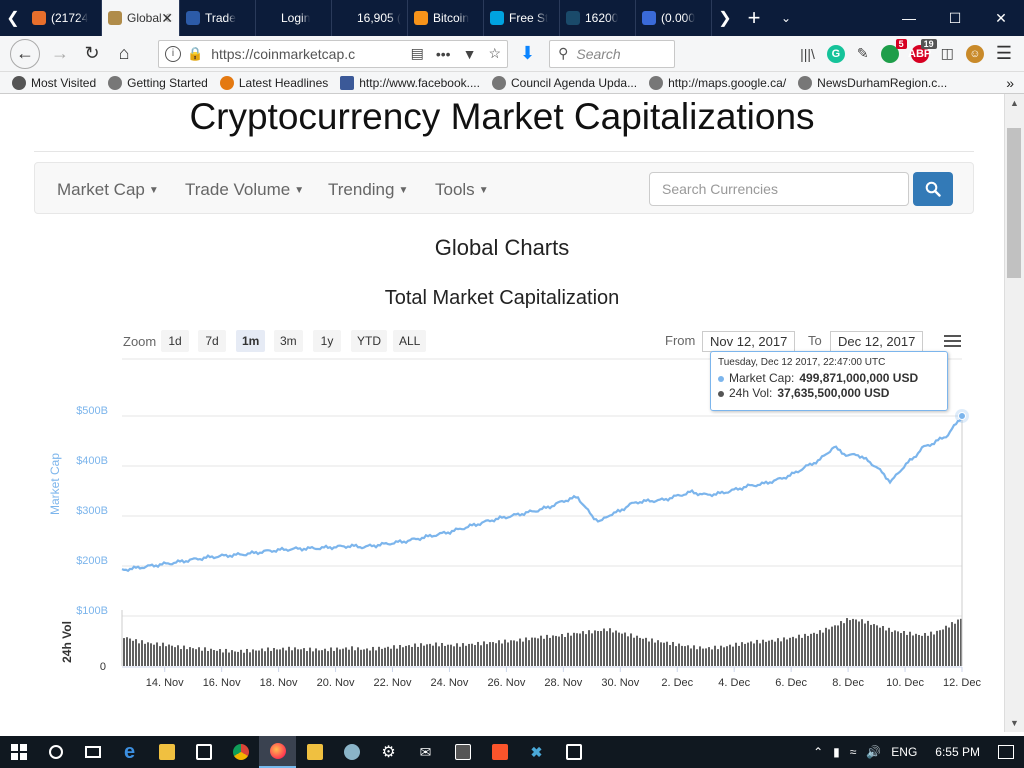  Describe the element at coordinates (167, 17) in the screenshot. I see `tab-close-icon: ✕` at that location.